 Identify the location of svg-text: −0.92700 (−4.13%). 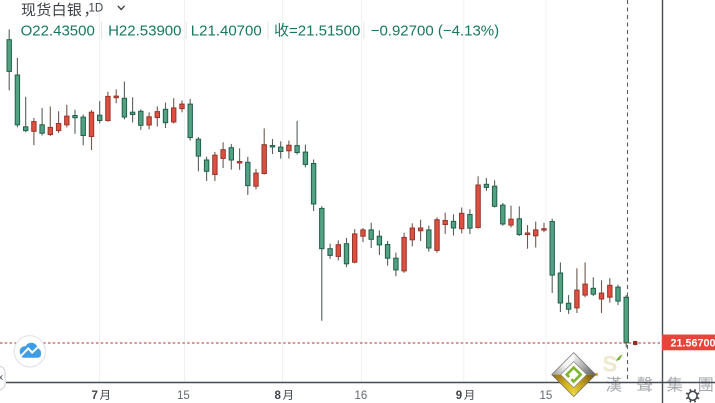
(435, 31).